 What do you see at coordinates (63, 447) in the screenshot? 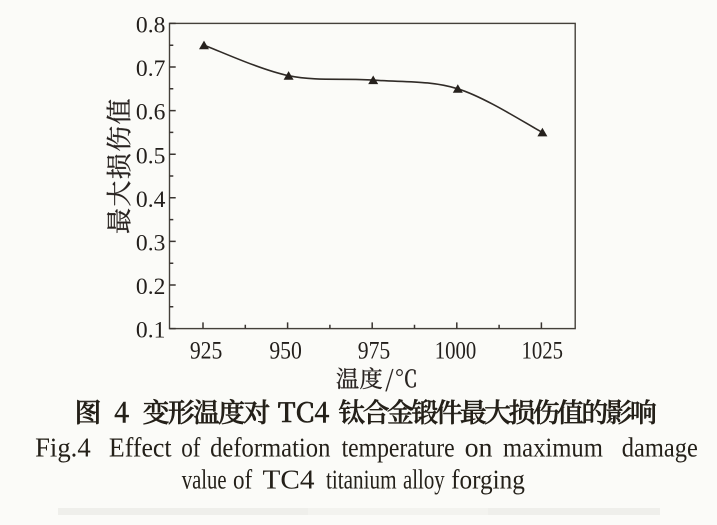
I see `svg-text: Fig.4` at bounding box center [63, 447].